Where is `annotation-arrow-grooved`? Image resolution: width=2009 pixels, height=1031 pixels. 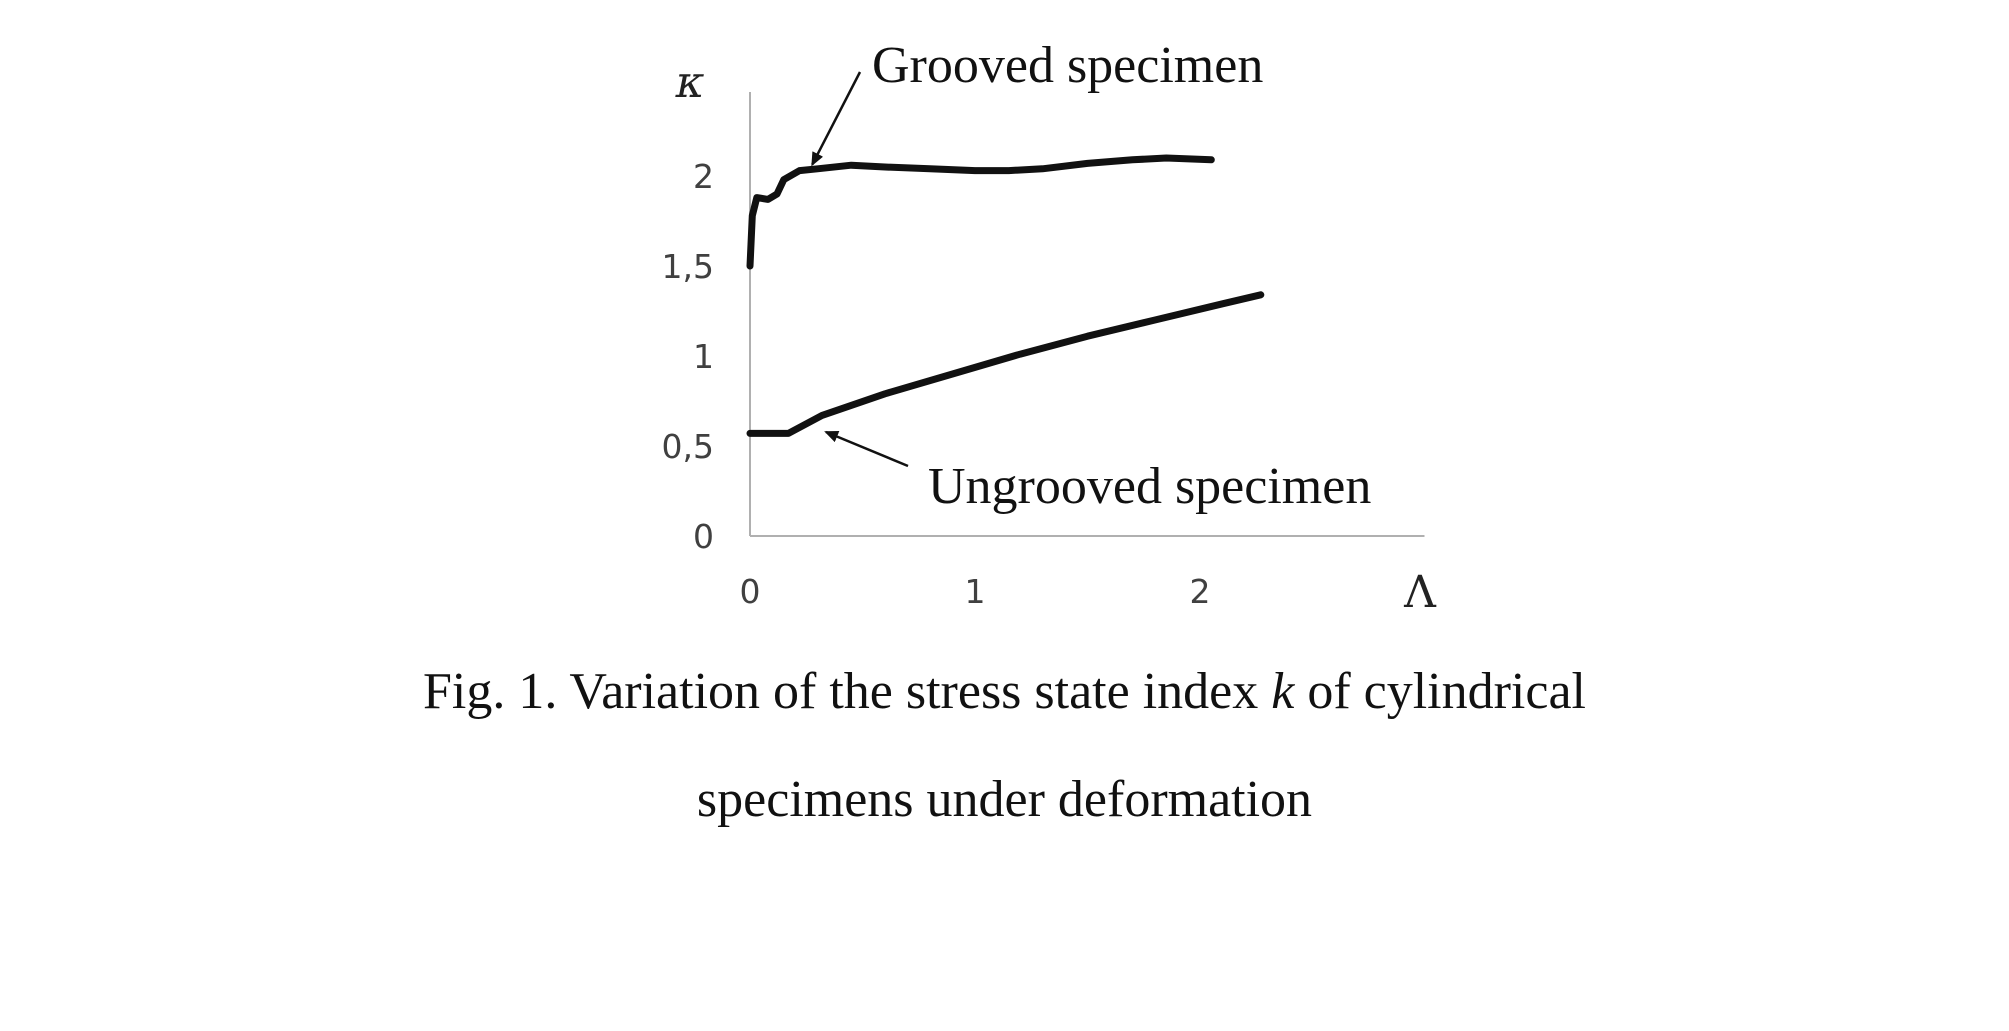 annotation-arrow-grooved is located at coordinates (836, 119).